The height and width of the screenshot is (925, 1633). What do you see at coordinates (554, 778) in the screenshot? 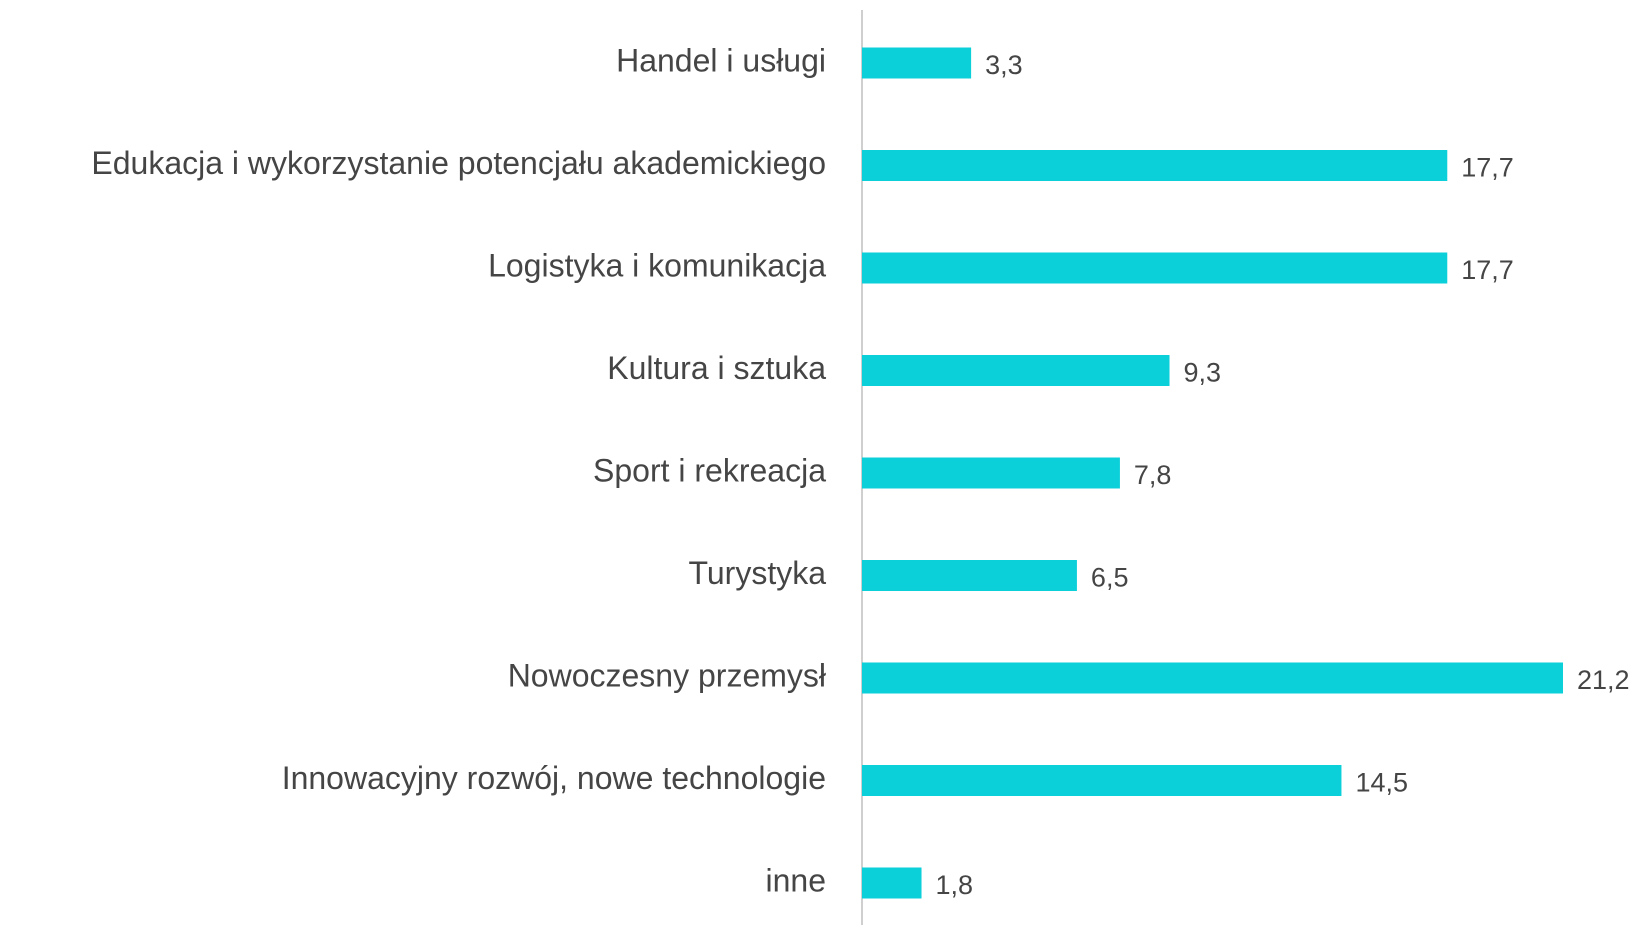
I see `category-label: Innowacyjny rozwój, nowe technologie` at bounding box center [554, 778].